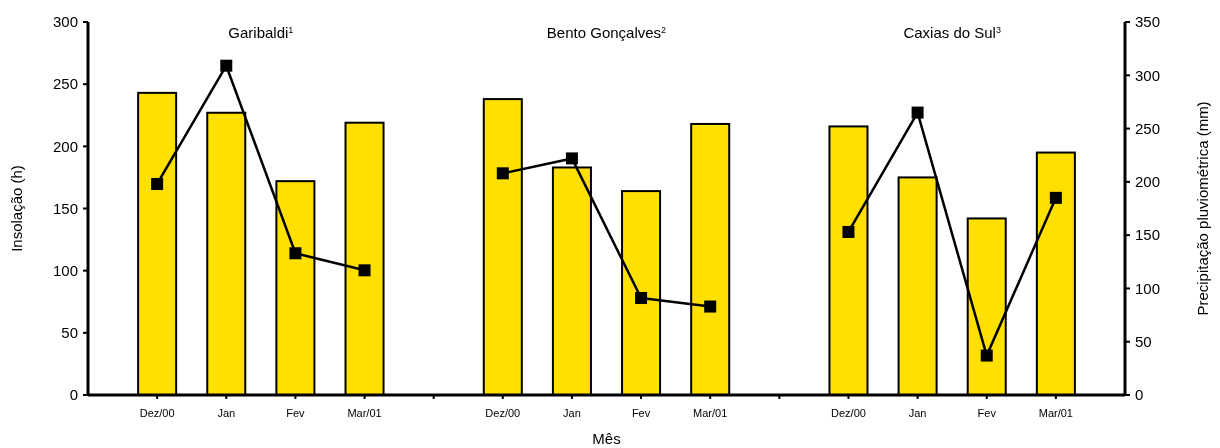 This screenshot has width=1220, height=448. I want to click on y2-tick-label: 50, so click(1143, 341).